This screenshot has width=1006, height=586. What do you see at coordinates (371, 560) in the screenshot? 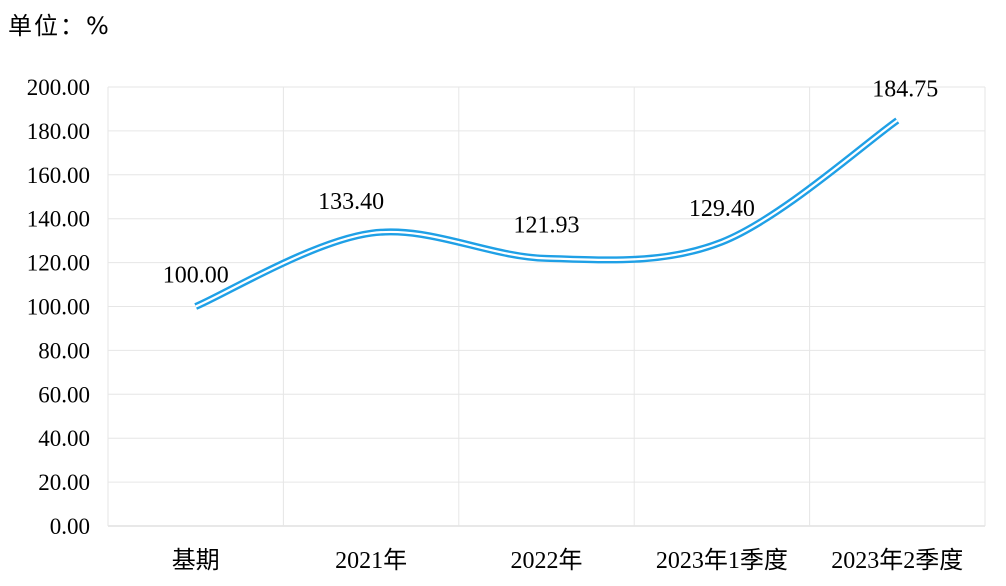
I see `x-category-label: 2021年` at bounding box center [371, 560].